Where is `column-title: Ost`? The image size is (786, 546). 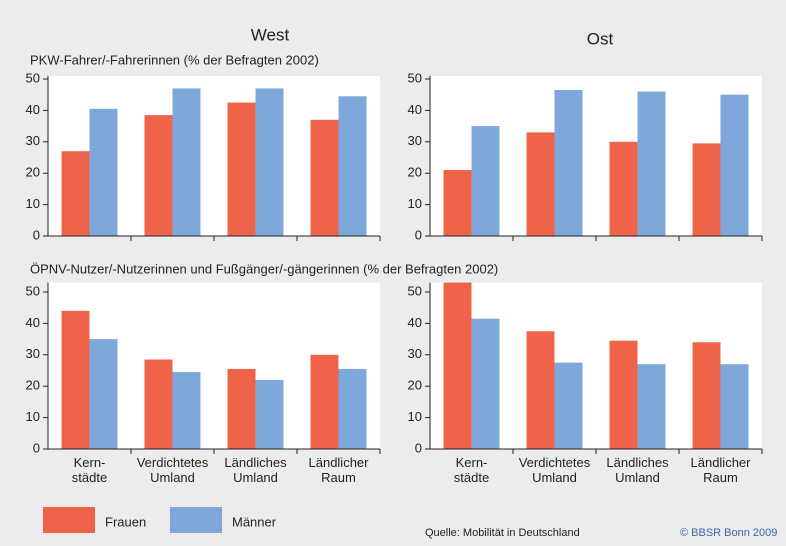
column-title: Ost is located at coordinates (600, 38).